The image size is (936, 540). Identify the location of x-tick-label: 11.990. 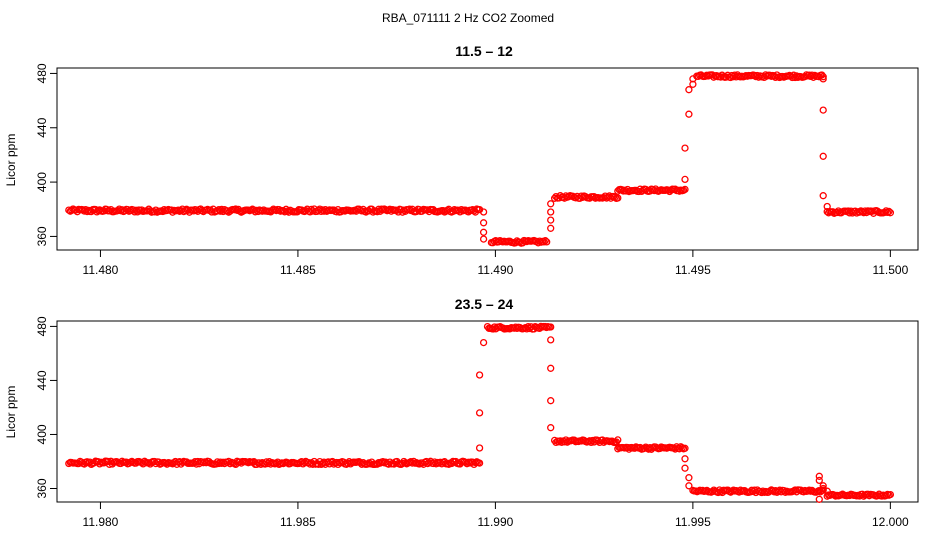
(495, 522).